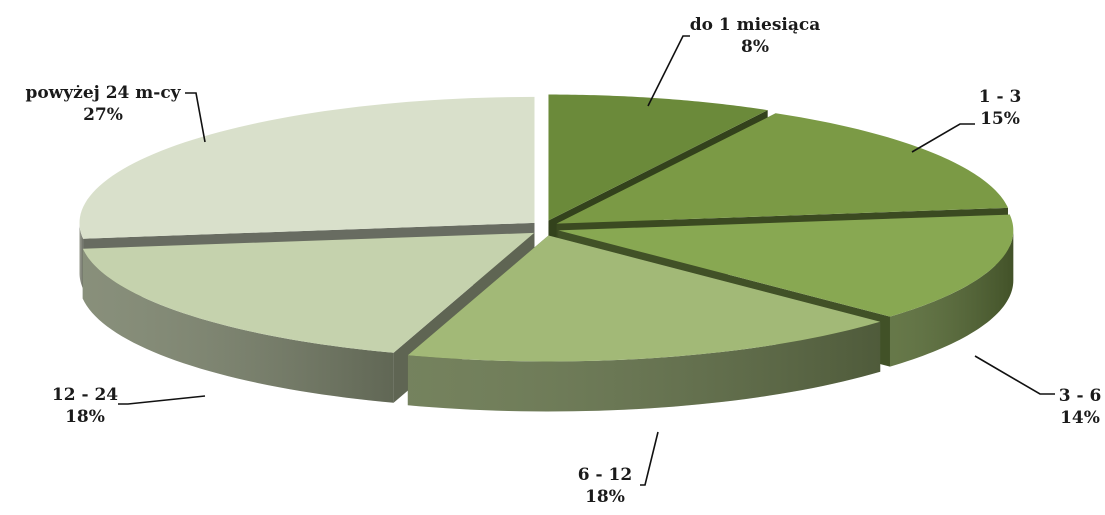  What do you see at coordinates (103, 93) in the screenshot?
I see `slice-label: powyżej 24 m-cy` at bounding box center [103, 93].